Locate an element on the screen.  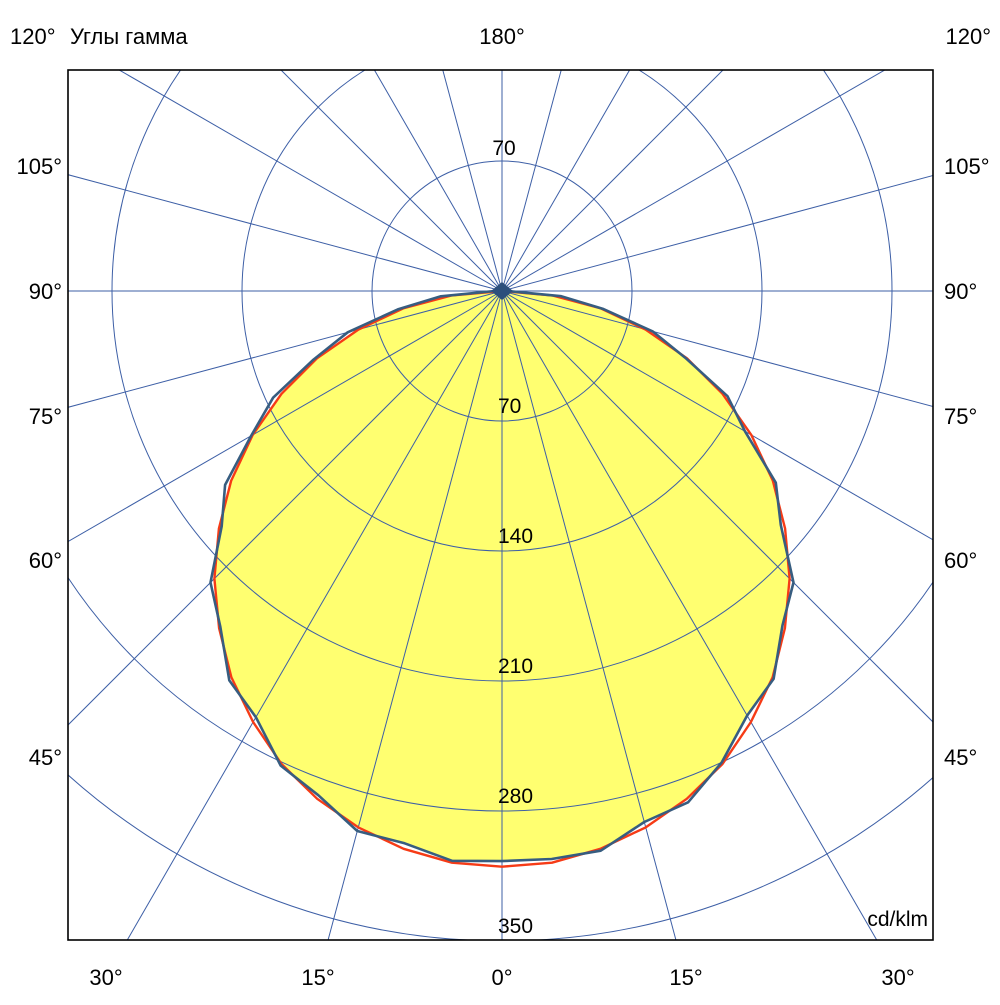
right-angle-label-60: 60° is located at coordinates (960, 560).